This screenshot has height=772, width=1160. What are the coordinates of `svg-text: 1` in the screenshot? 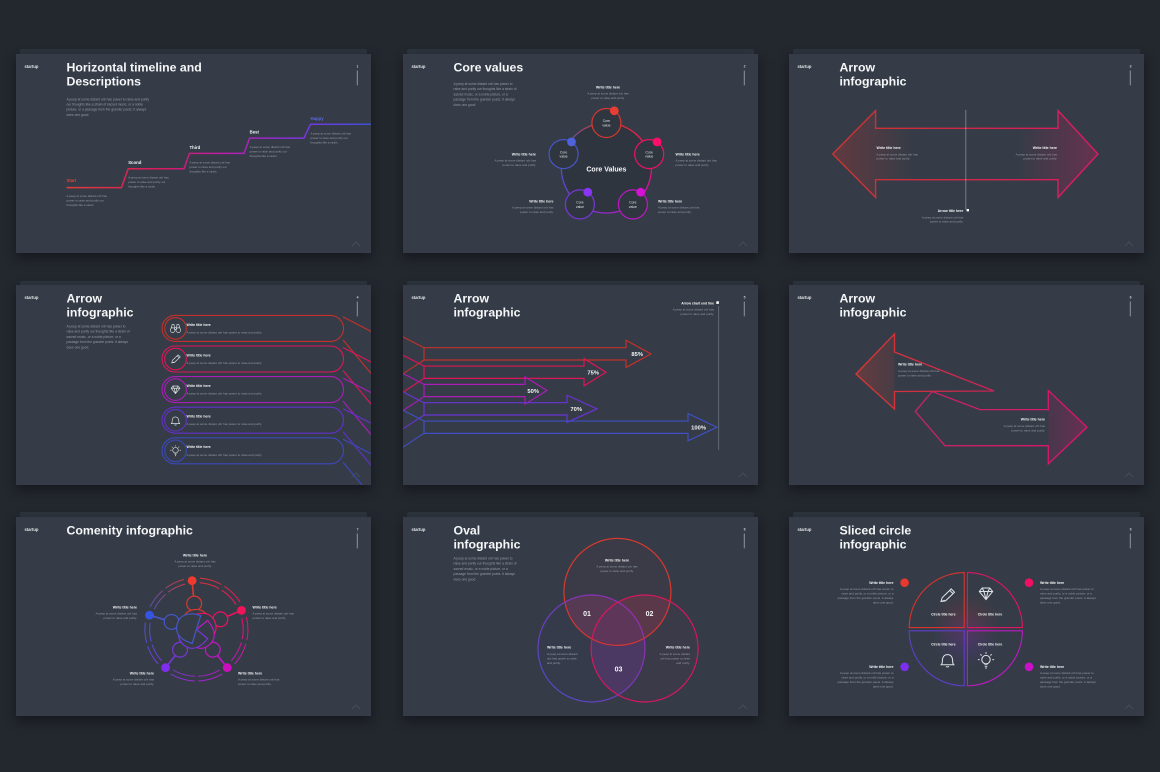 It's located at (358, 66).